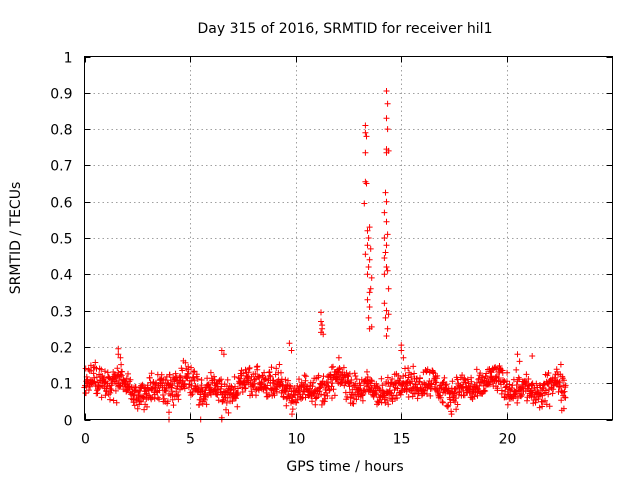  Describe the element at coordinates (85, 440) in the screenshot. I see `x-tick-label: 0` at that location.